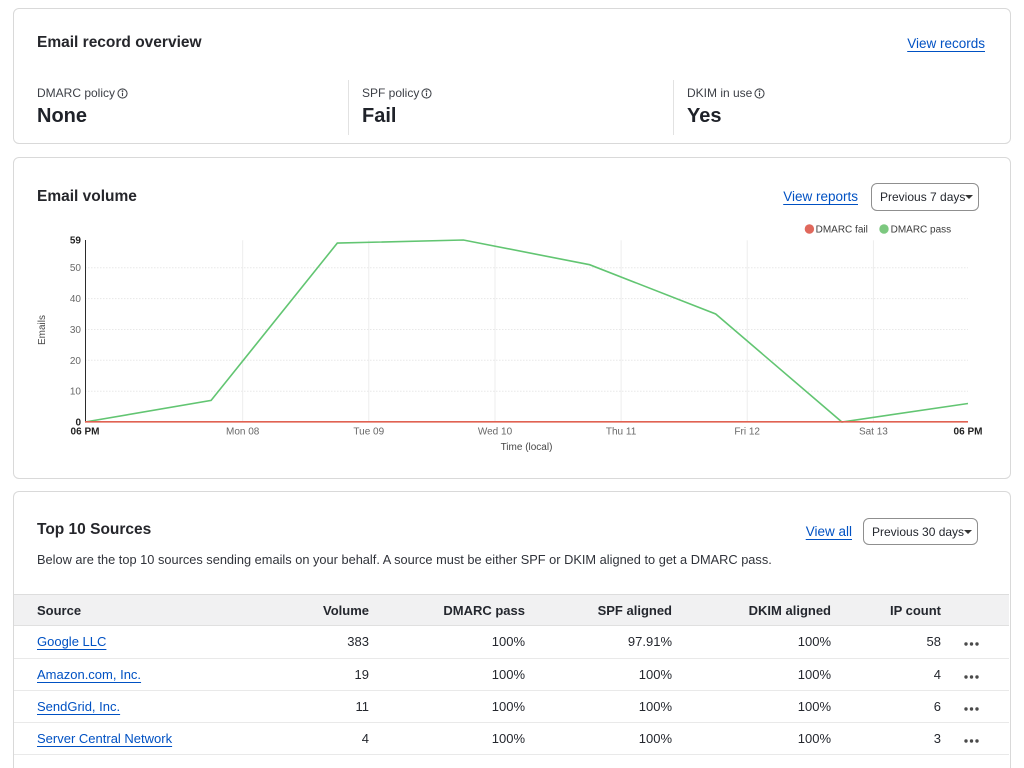  I want to click on svg-text: Time (local), so click(527, 447).